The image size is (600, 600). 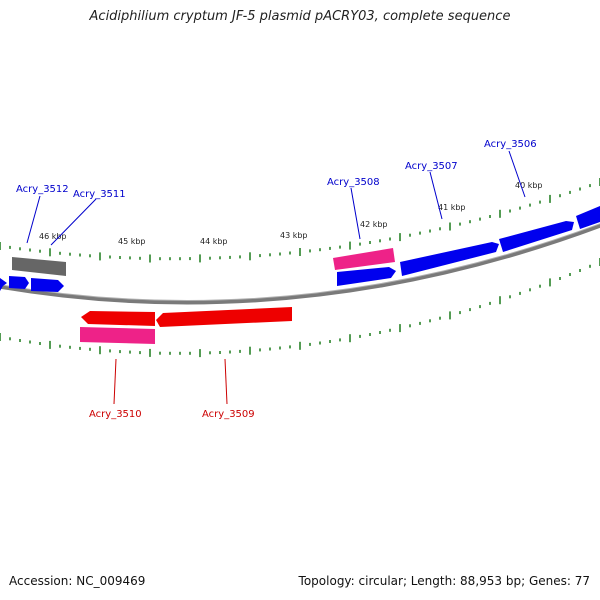 I want to click on scale-label-43kbp: 43 kbp, so click(x=294, y=235).